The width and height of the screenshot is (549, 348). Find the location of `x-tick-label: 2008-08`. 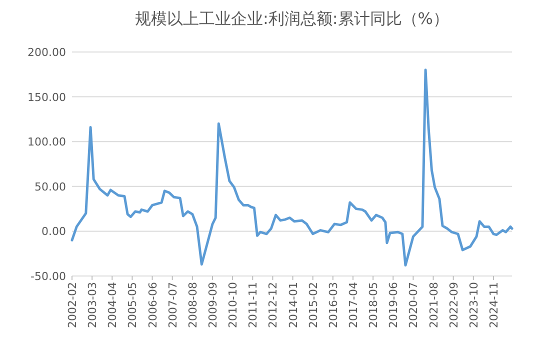

x-tick-label: 2008-08 is located at coordinates (193, 305).